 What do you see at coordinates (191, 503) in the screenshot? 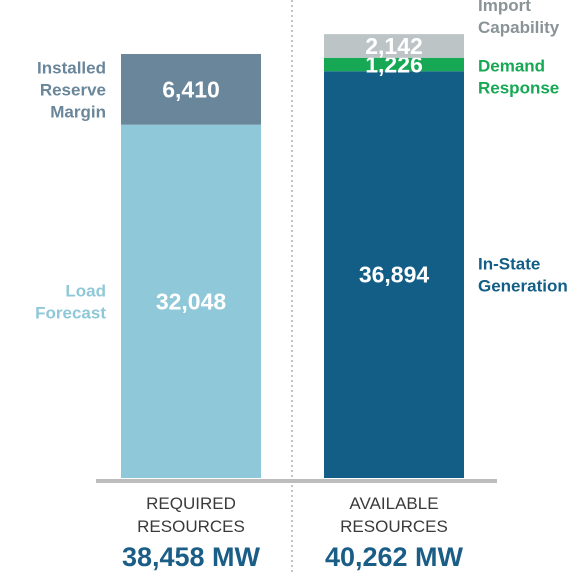
I see `category-label-line: REQUIRED` at bounding box center [191, 503].